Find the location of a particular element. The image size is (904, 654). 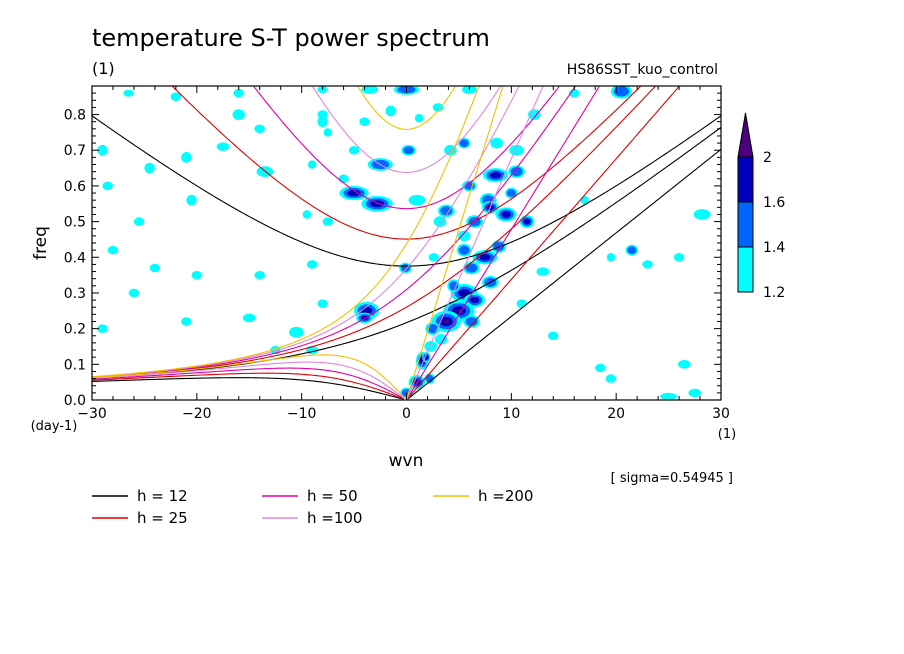

legend-label-h50: h = 50 is located at coordinates (332, 496).